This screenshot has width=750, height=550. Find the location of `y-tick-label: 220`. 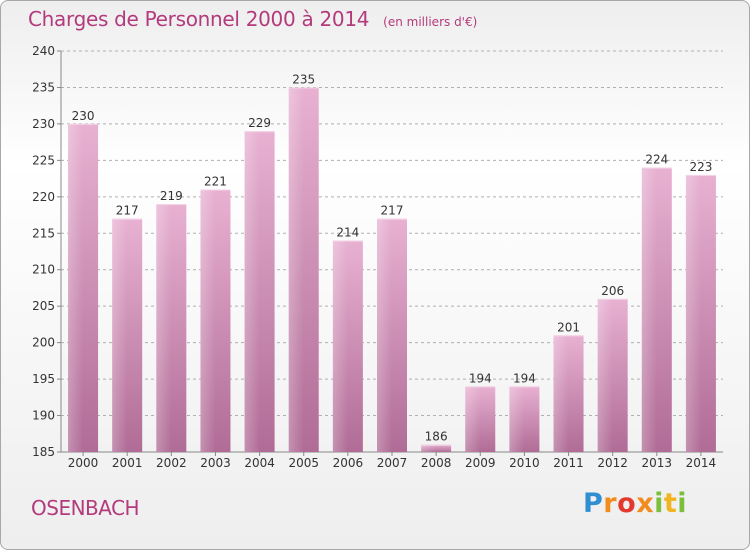

y-tick-label: 220 is located at coordinates (43, 197).